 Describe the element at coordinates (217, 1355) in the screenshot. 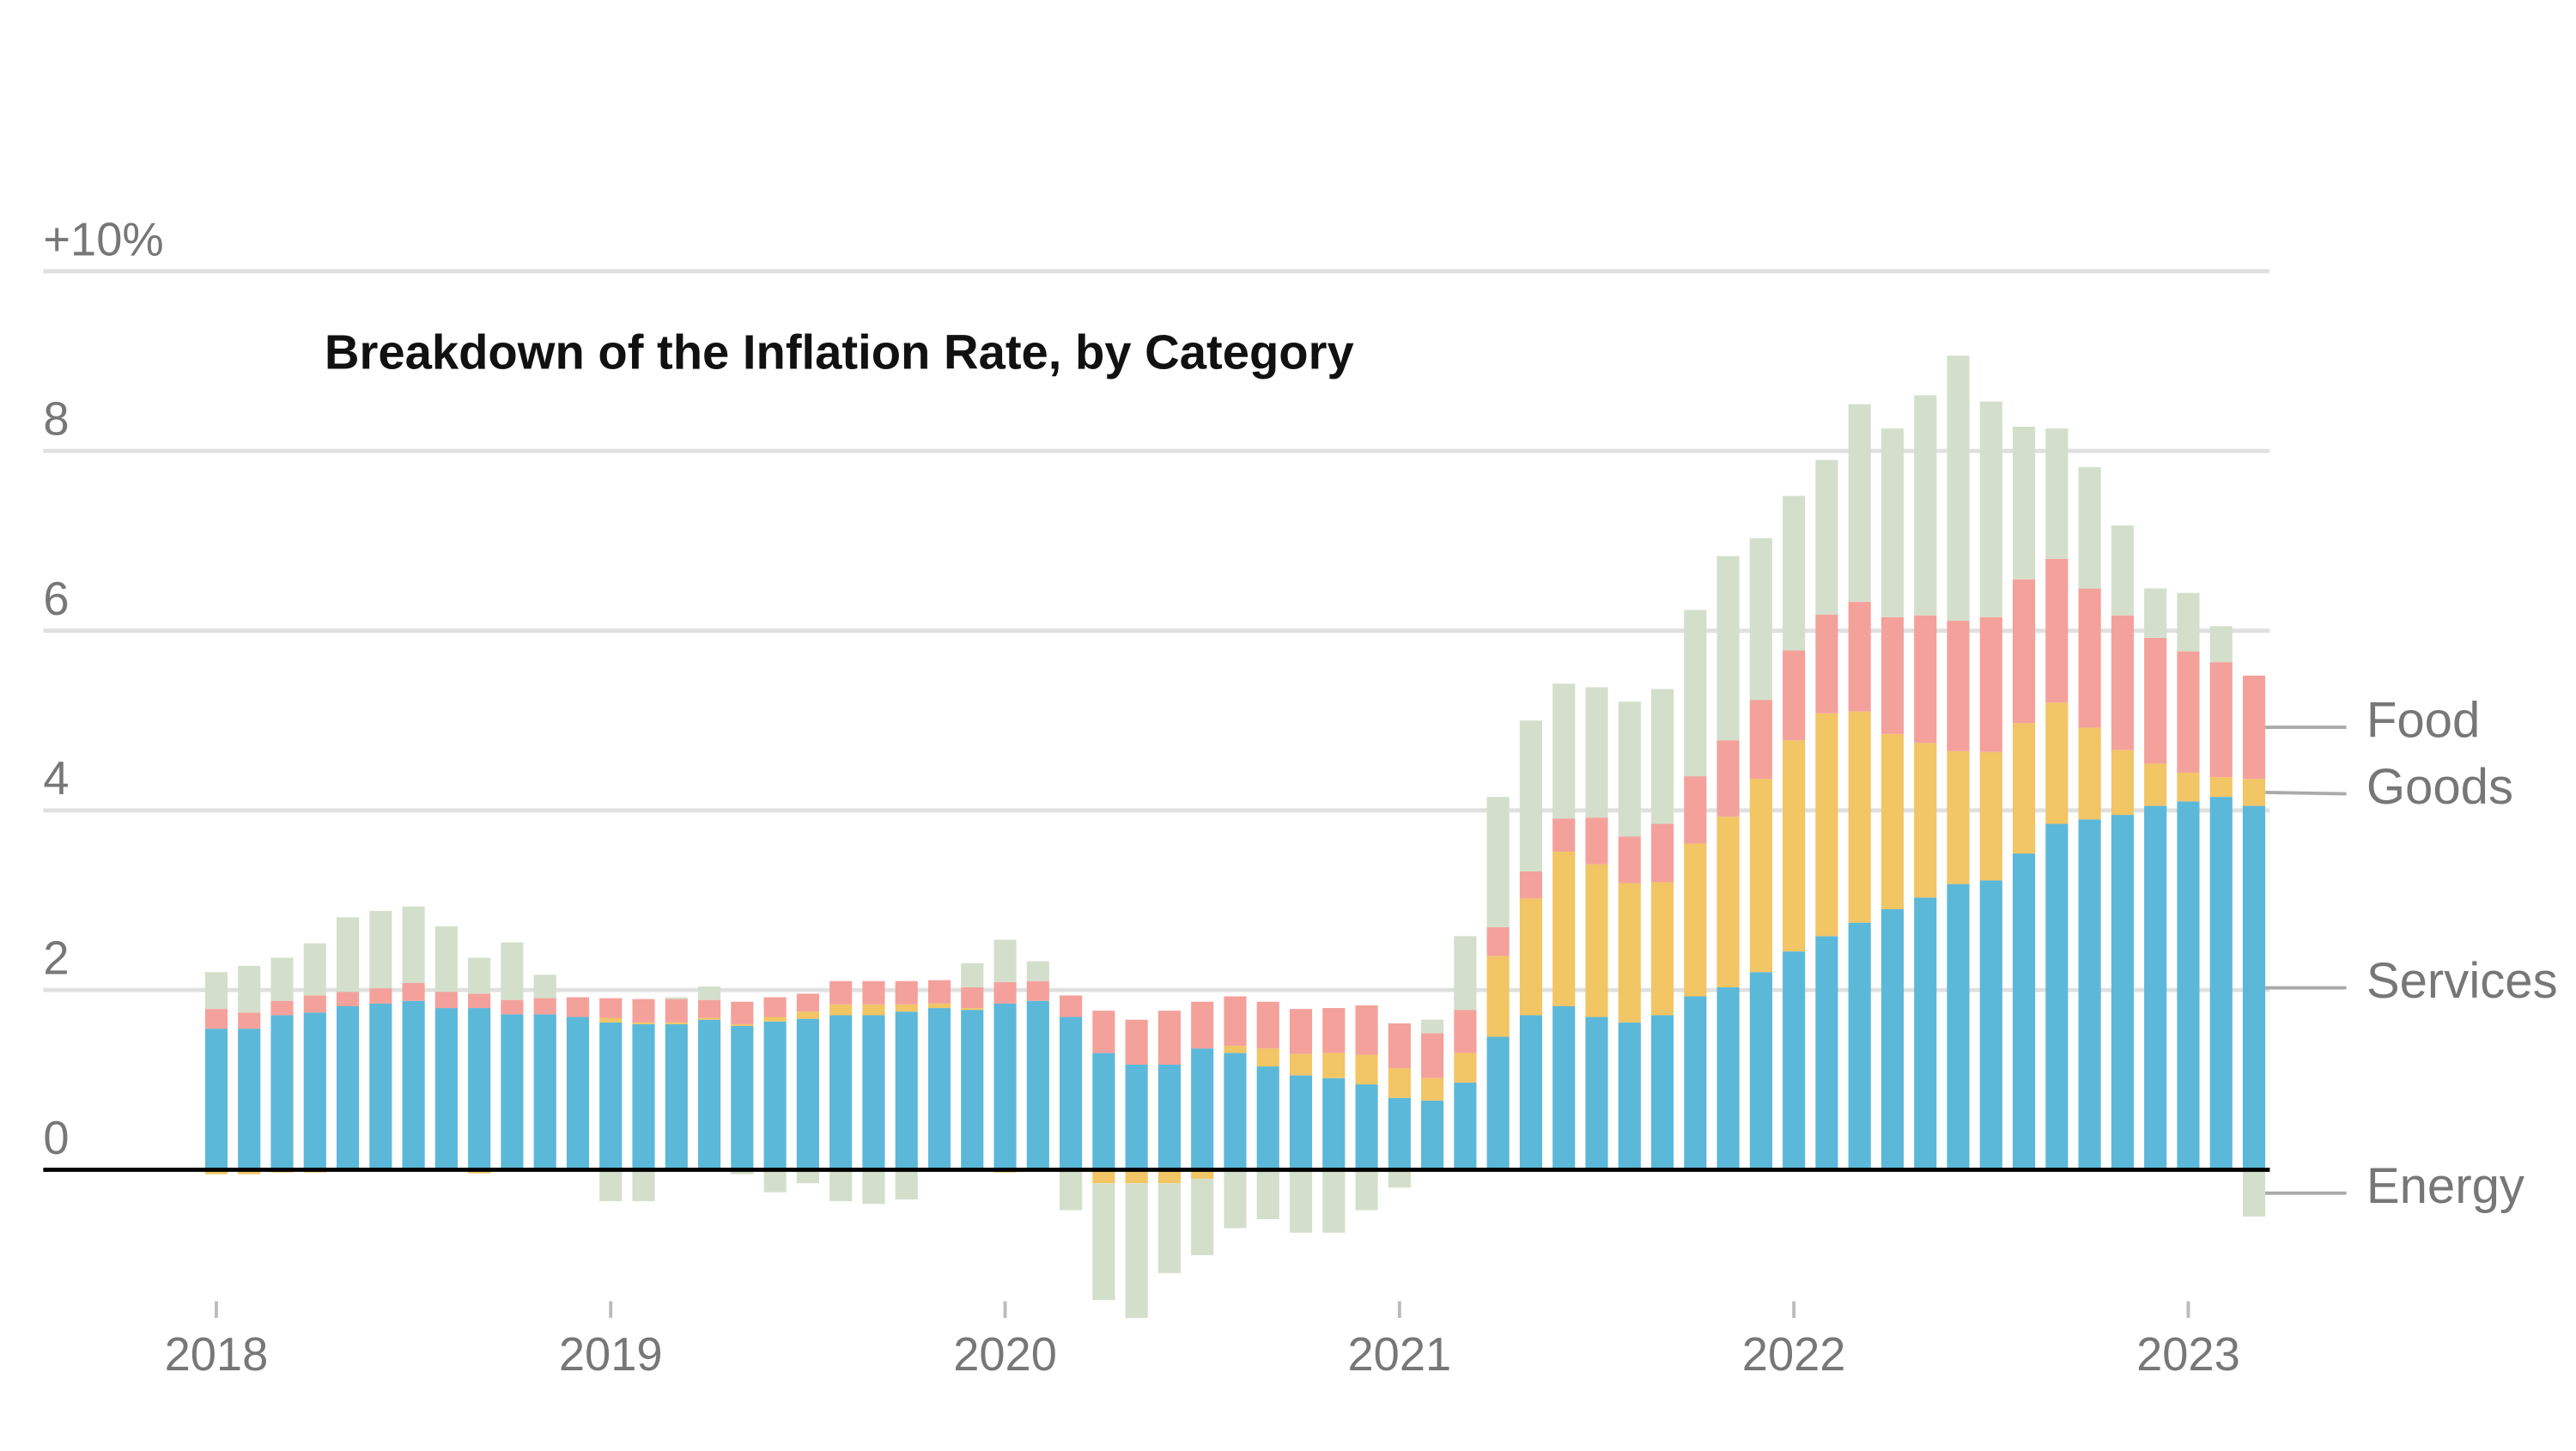

I see `x-tick-label: 2018` at that location.